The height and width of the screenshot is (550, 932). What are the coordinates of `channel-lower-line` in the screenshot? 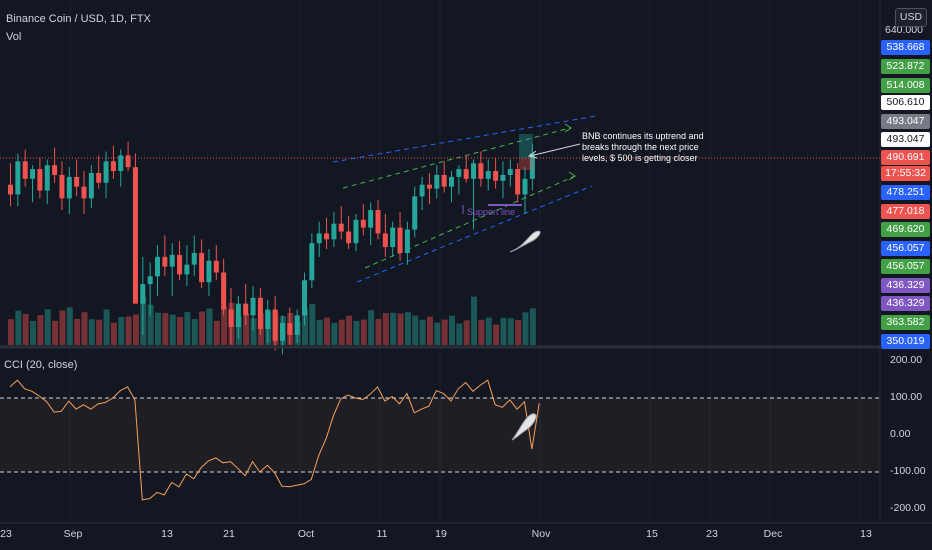 It's located at (474, 234).